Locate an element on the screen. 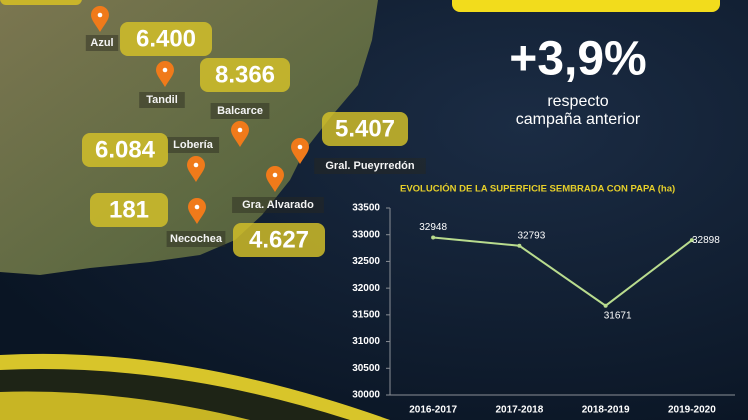 This screenshot has width=748, height=420. data-label: 31671 is located at coordinates (618, 315).